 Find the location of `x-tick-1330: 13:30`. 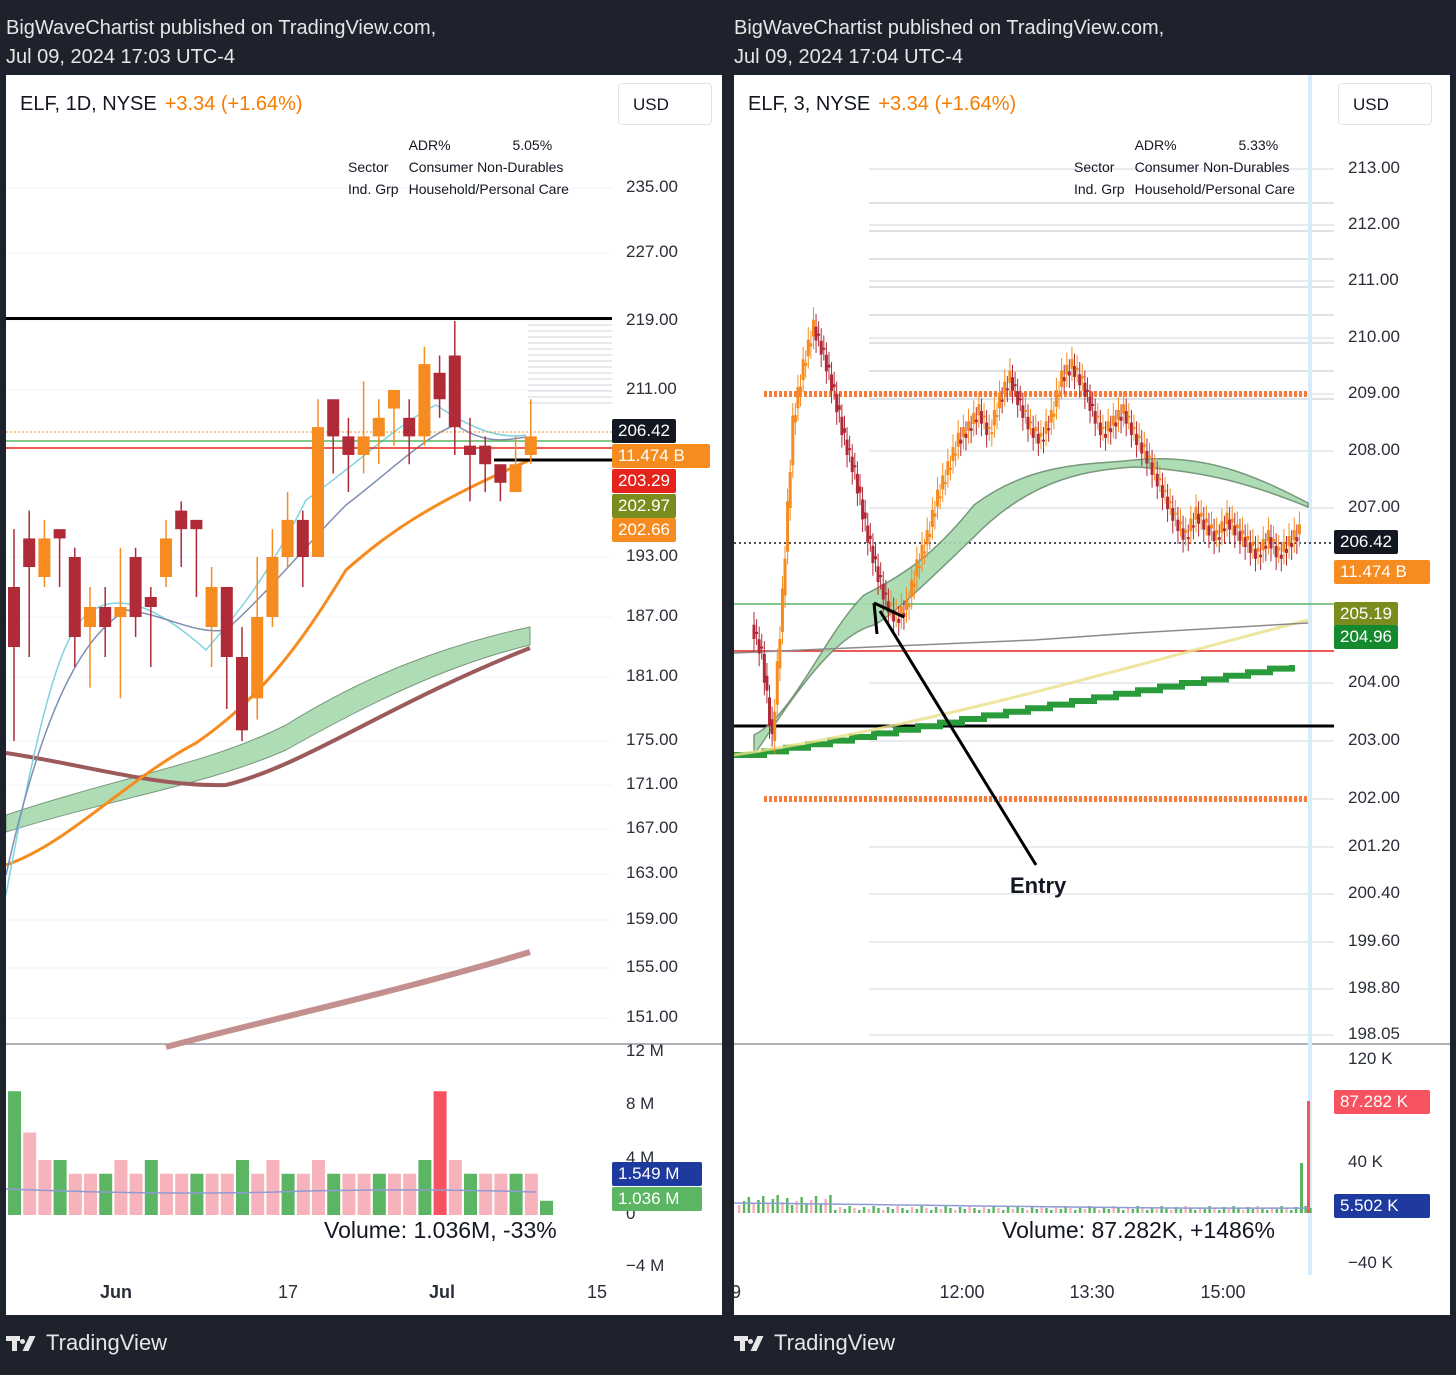

x-tick-1330: 13:30 is located at coordinates (1092, 1292).